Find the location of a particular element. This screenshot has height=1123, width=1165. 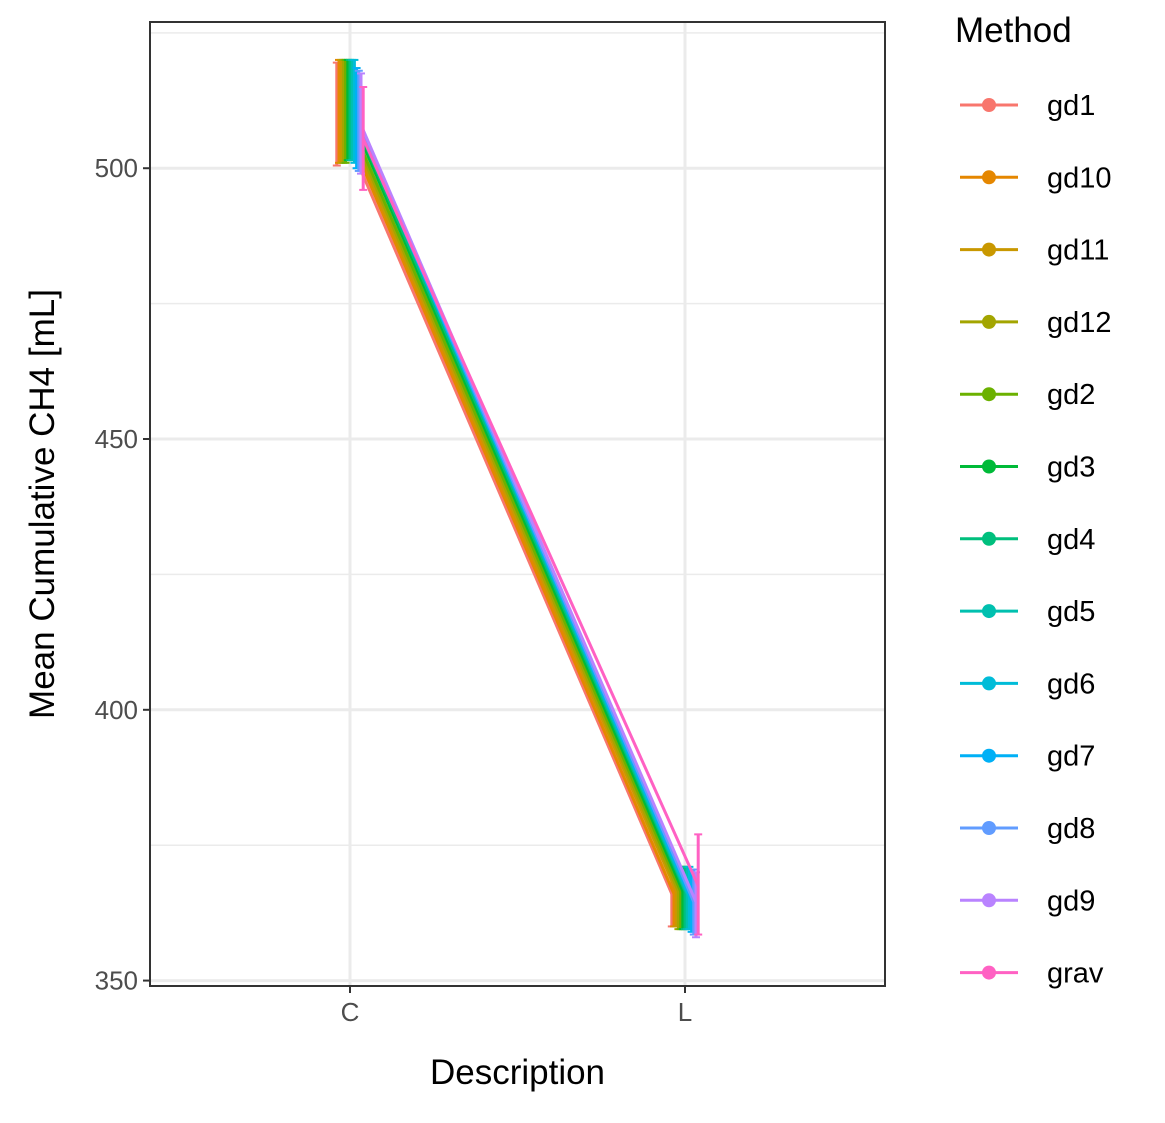

legend-label: gd1 is located at coordinates (1071, 106).